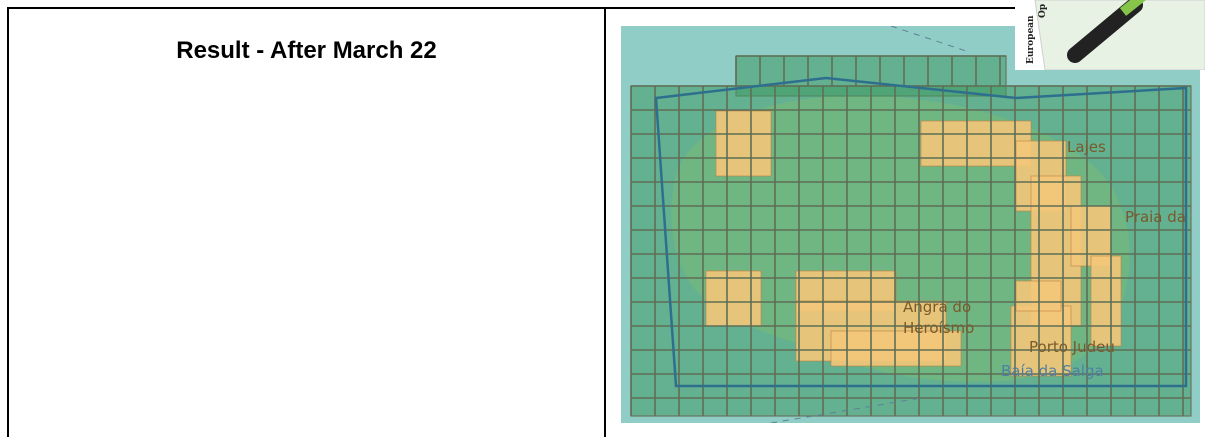 Image resolution: width=1205 pixels, height=437 pixels. I want to click on section-title: Result - After March 22, so click(306, 51).